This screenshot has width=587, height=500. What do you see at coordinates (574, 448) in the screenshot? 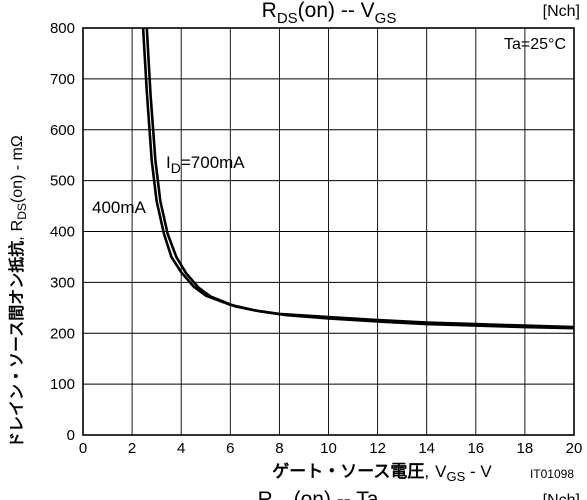
I see `x-tick-label: 20` at bounding box center [574, 448].